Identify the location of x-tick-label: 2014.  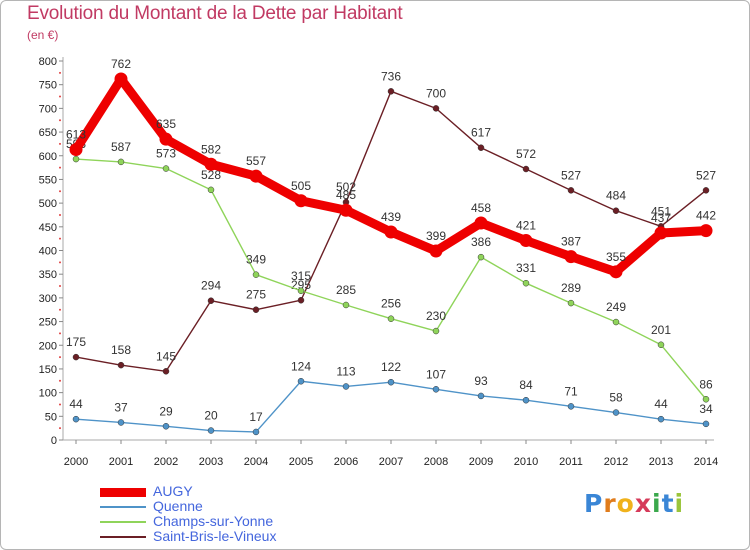
(706, 462).